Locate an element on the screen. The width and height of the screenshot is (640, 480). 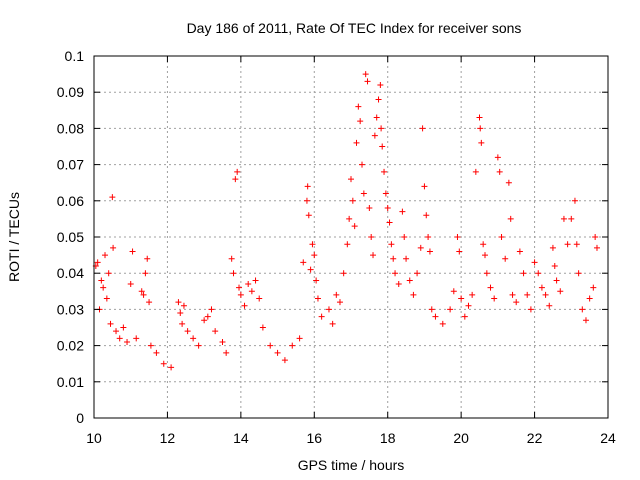
x-tick-label: 12 is located at coordinates (168, 438).